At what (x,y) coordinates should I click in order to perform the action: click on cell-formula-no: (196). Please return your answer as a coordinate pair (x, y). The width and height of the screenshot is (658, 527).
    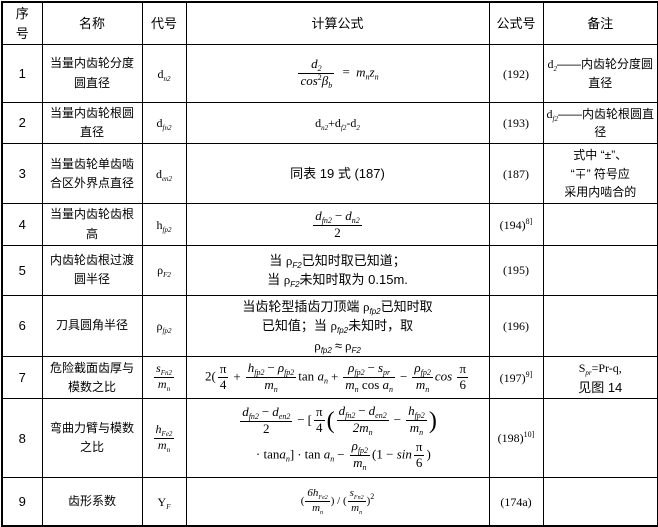
    Looking at the image, I should click on (516, 326).